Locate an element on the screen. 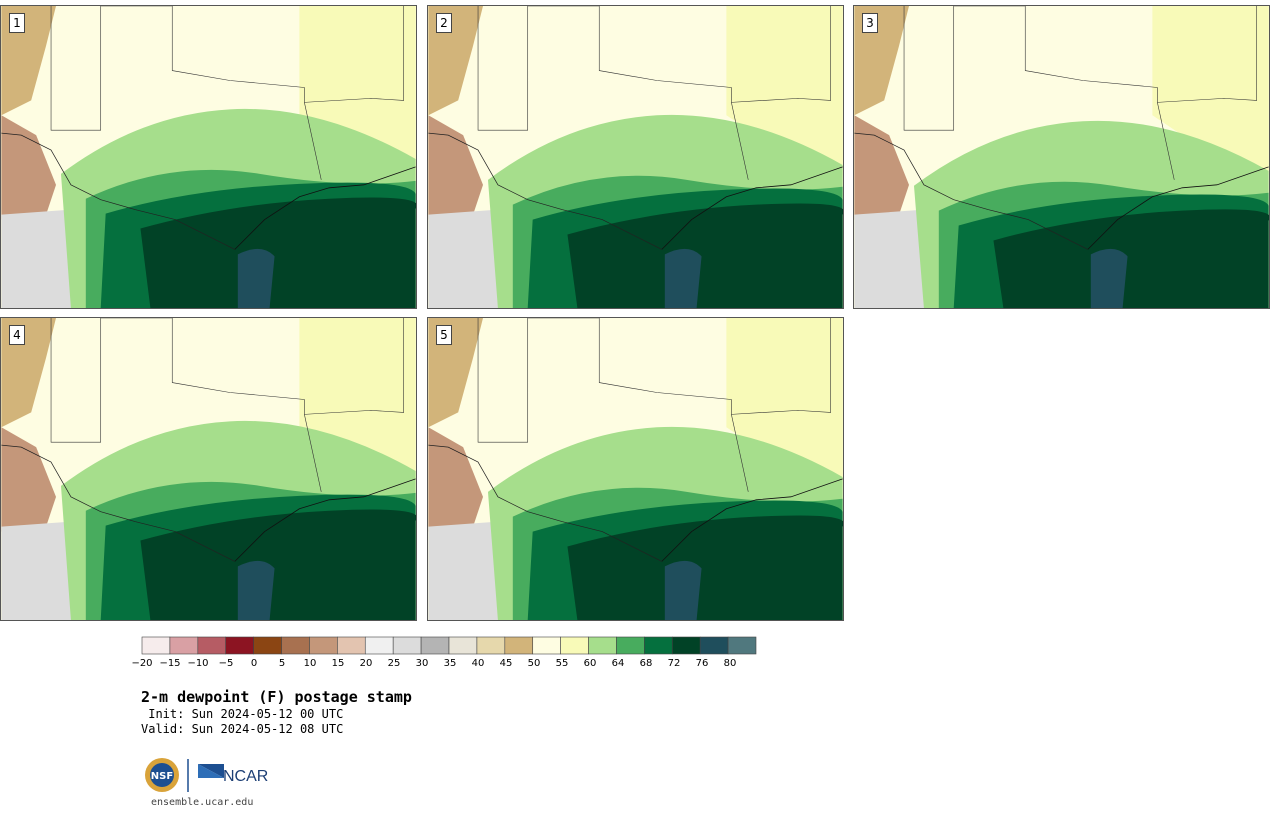 Image resolution: width=1280 pixels, height=815 pixels. postage-stamp-map: 2 is located at coordinates (635, 157).